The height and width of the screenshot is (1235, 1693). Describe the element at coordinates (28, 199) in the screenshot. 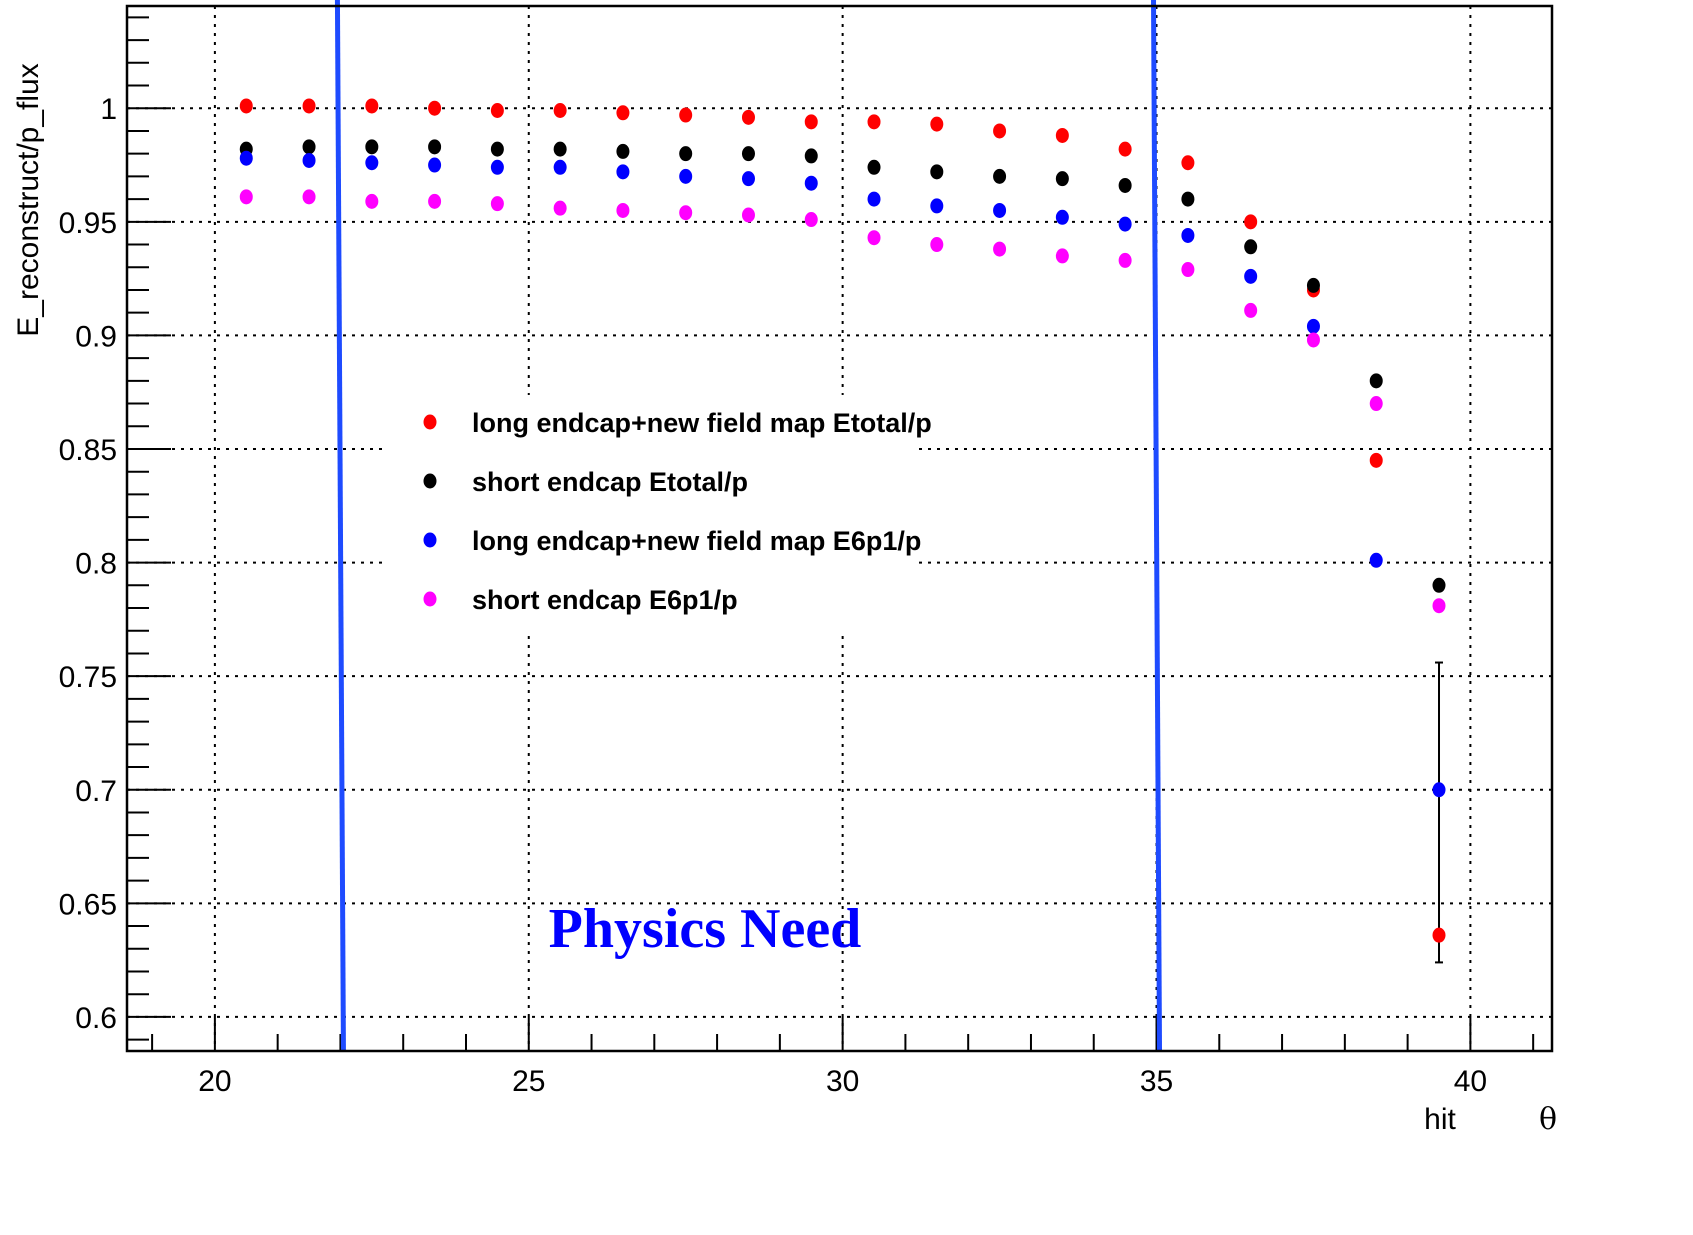

I see `y-axis-title: E_reconstruct/p_flux` at that location.